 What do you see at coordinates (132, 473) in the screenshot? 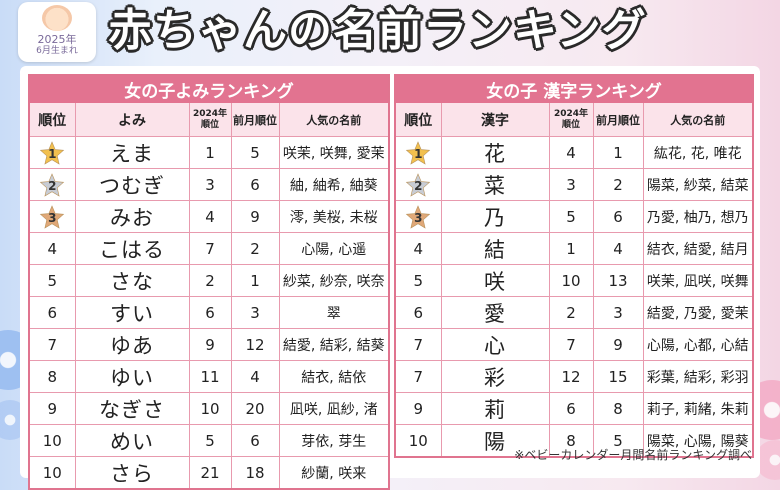
I see `name-cell: さら` at bounding box center [132, 473].